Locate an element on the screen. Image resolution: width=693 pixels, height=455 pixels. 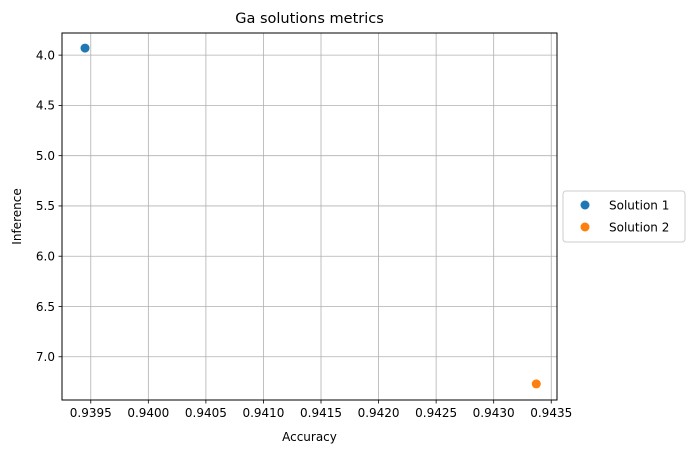
x-tick-label: 0.9400 is located at coordinates (148, 413).